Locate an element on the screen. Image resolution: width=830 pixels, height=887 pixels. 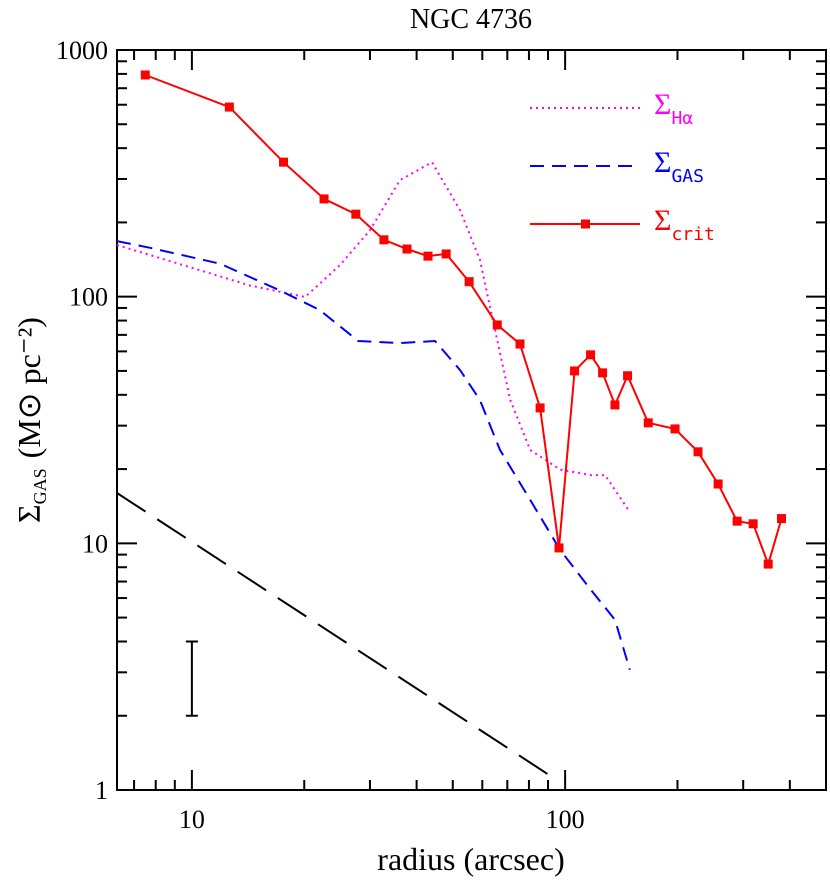
y-tick-label: 1000 is located at coordinates (82, 50).